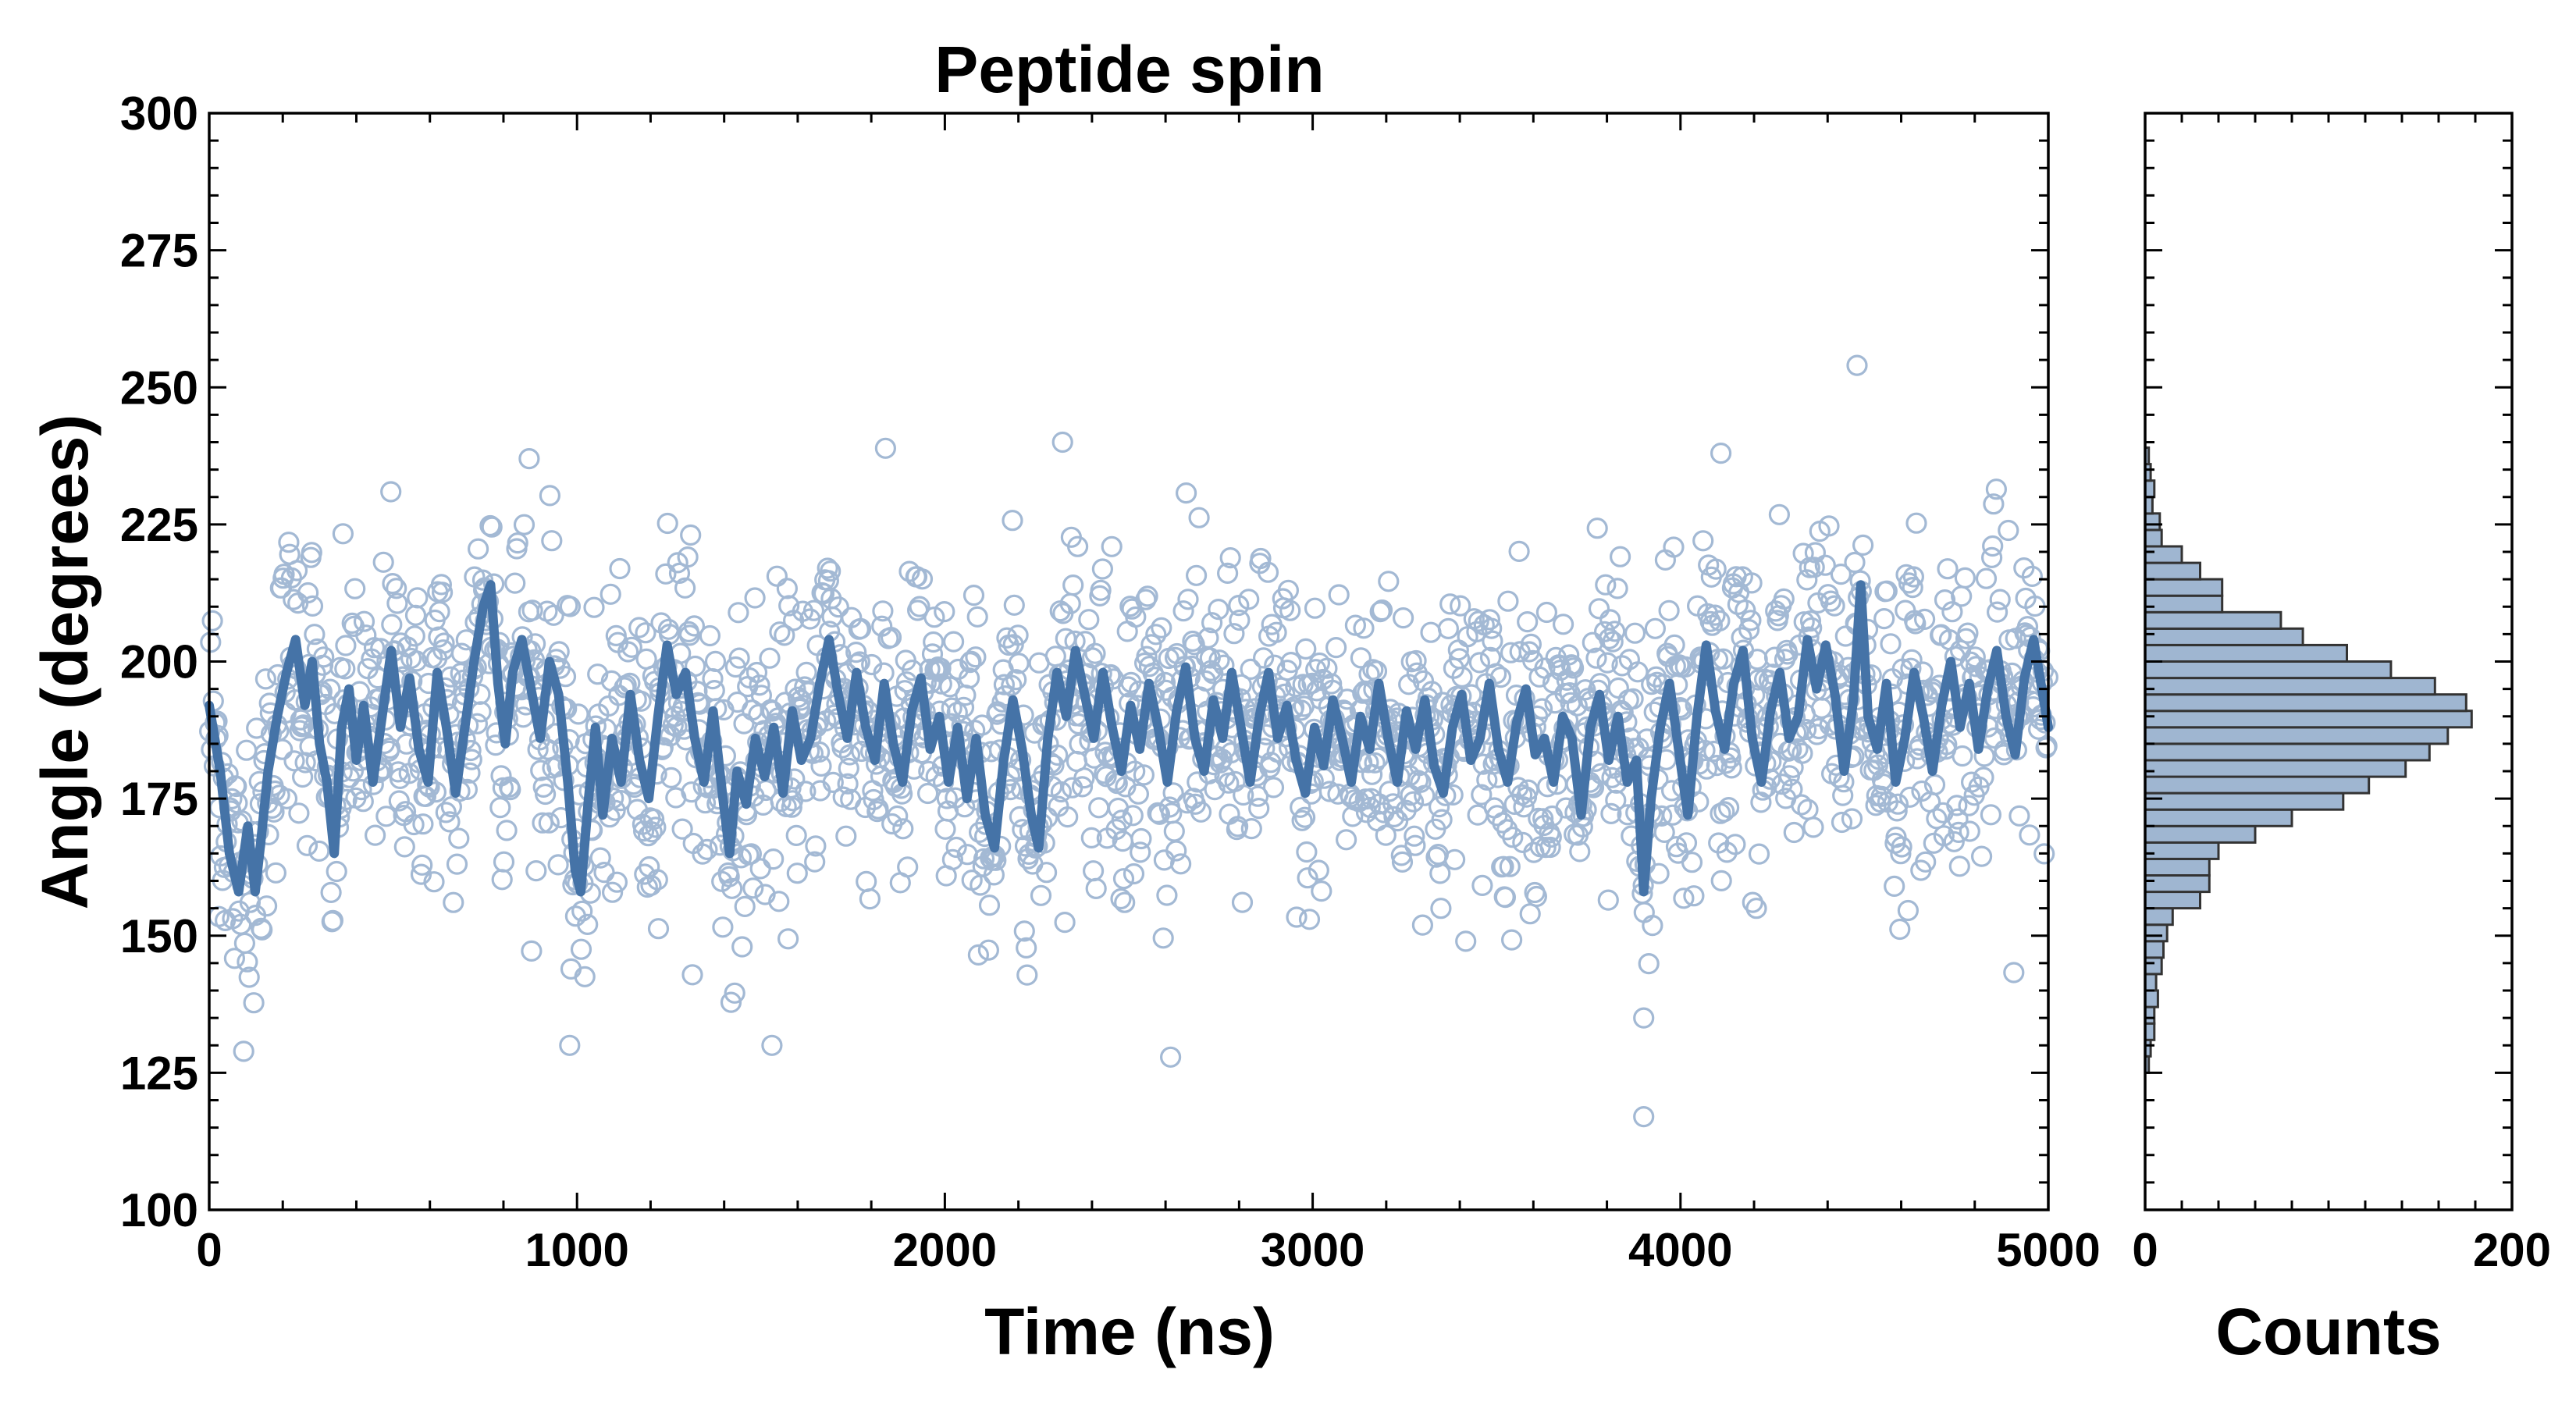  Describe the element at coordinates (576, 1250) in the screenshot. I see `x-tick-label: 1000` at that location.